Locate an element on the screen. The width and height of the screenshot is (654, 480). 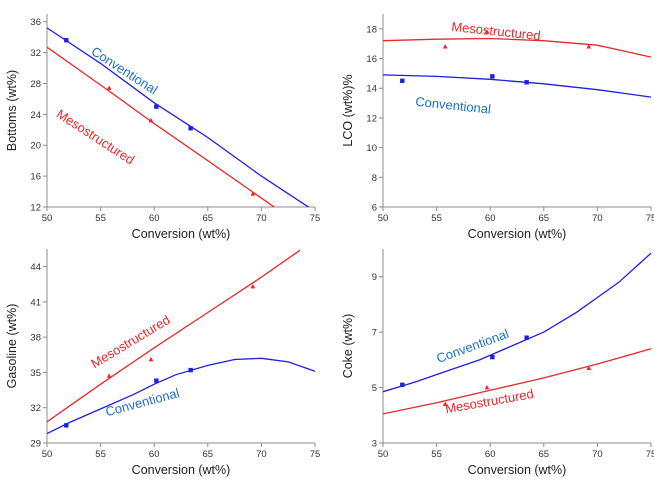
y-axis-label: Coke (wt%) is located at coordinates (348, 346).